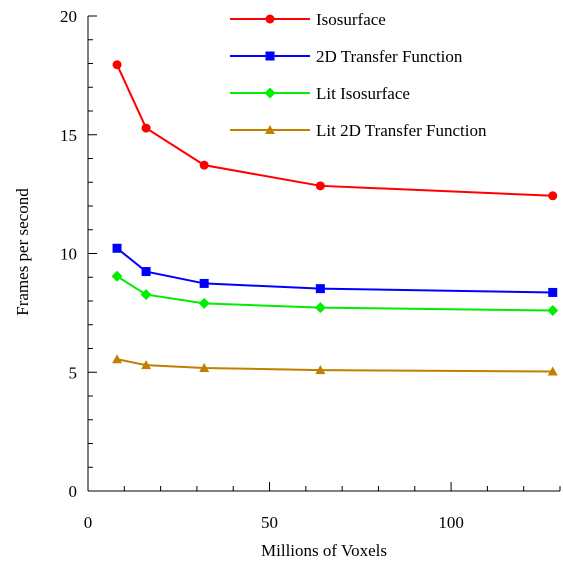 Image resolution: width=563 pixels, height=563 pixels. I want to click on legend-item-0: Isosurface, so click(308, 19).